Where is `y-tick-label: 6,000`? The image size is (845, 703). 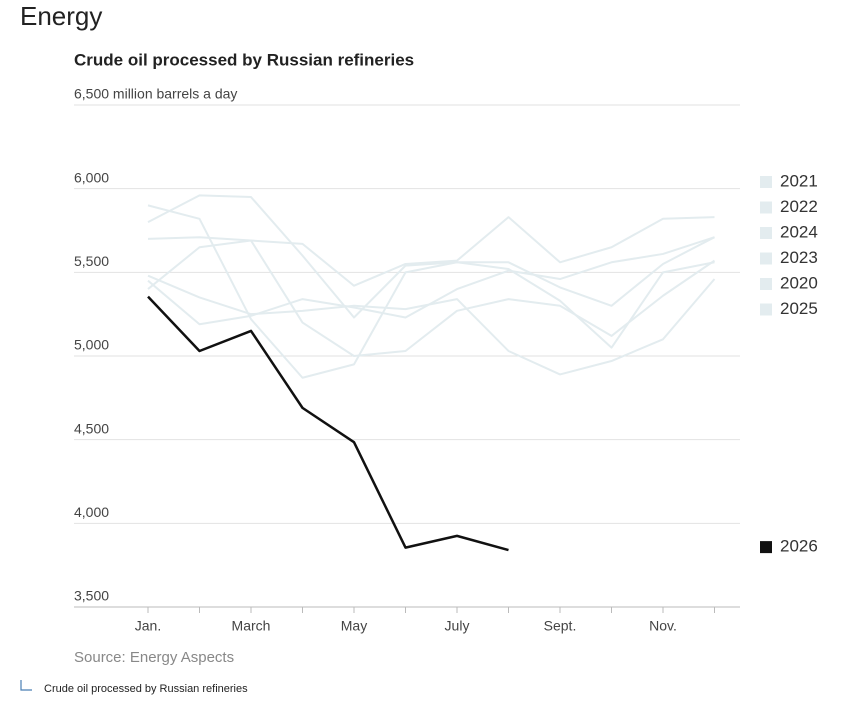
y-tick-label: 6,000 is located at coordinates (91, 177).